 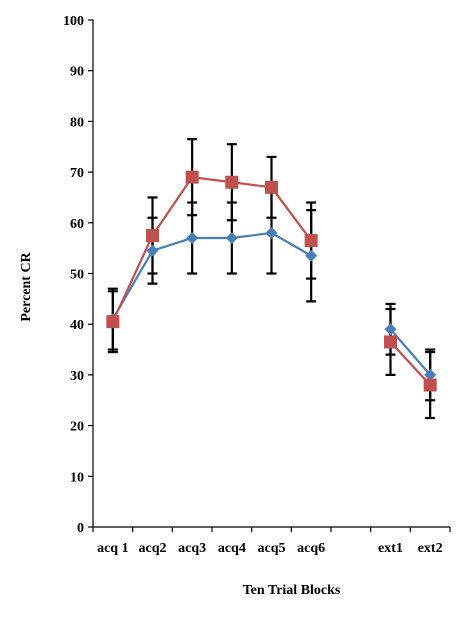 What do you see at coordinates (77, 376) in the screenshot?
I see `y-tick-label: 30` at bounding box center [77, 376].